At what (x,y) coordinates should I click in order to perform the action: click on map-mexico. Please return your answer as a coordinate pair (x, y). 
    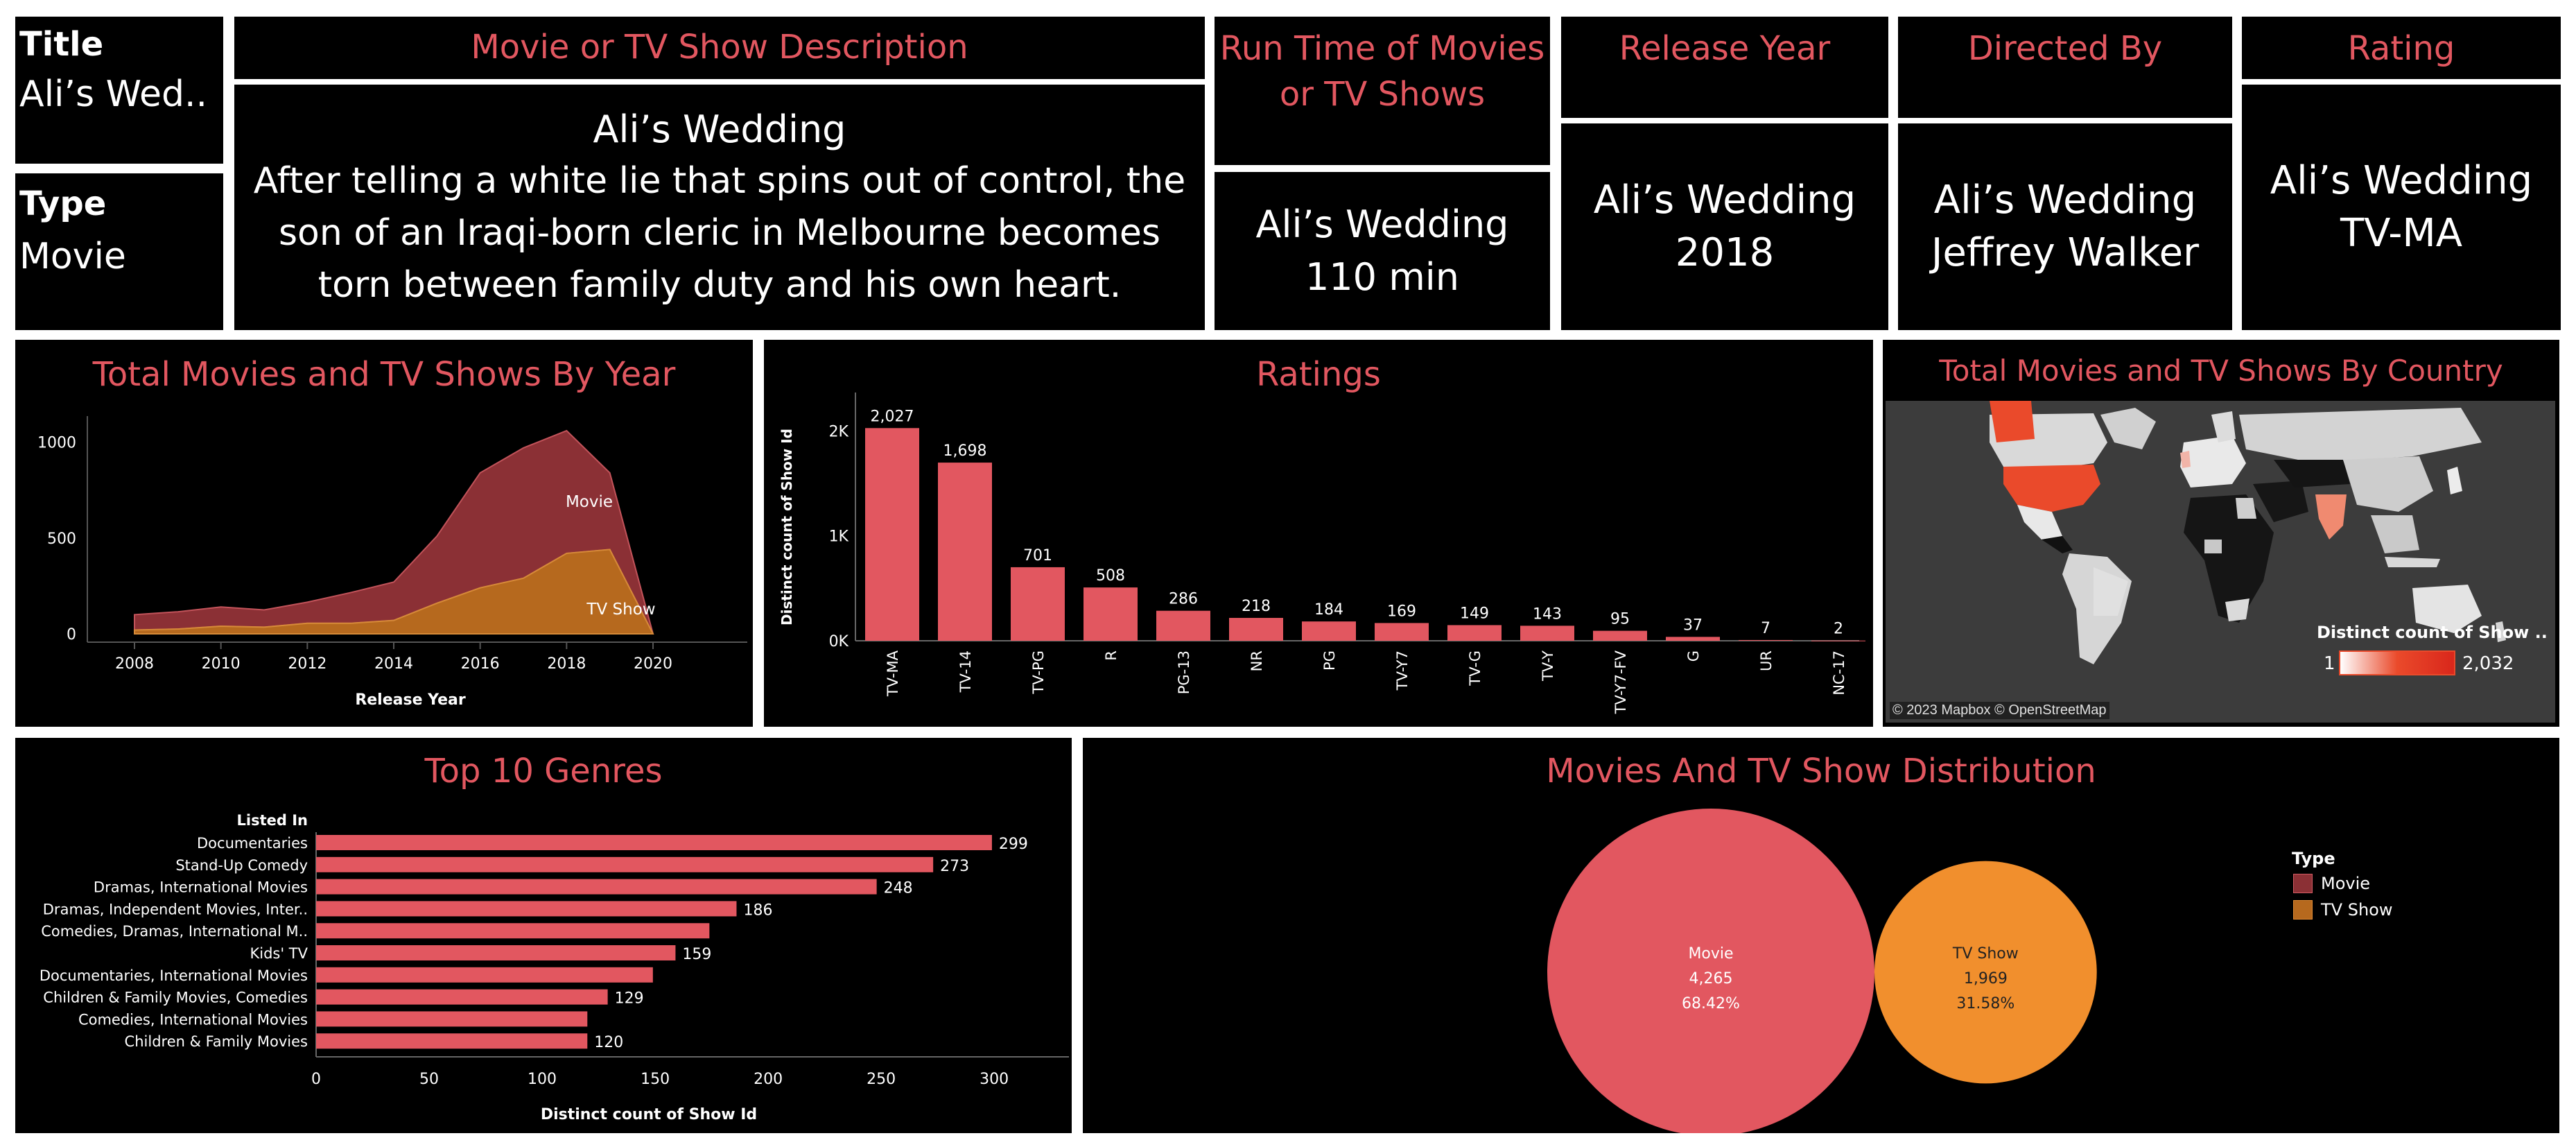
    Looking at the image, I should click on (2039, 523).